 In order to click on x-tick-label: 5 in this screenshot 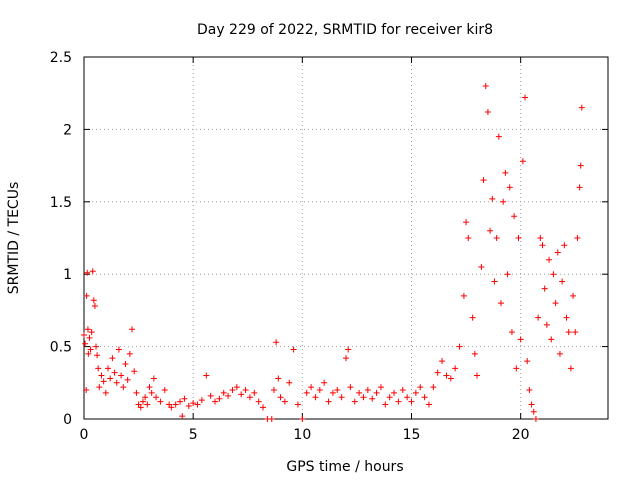, I will do `click(193, 435)`.